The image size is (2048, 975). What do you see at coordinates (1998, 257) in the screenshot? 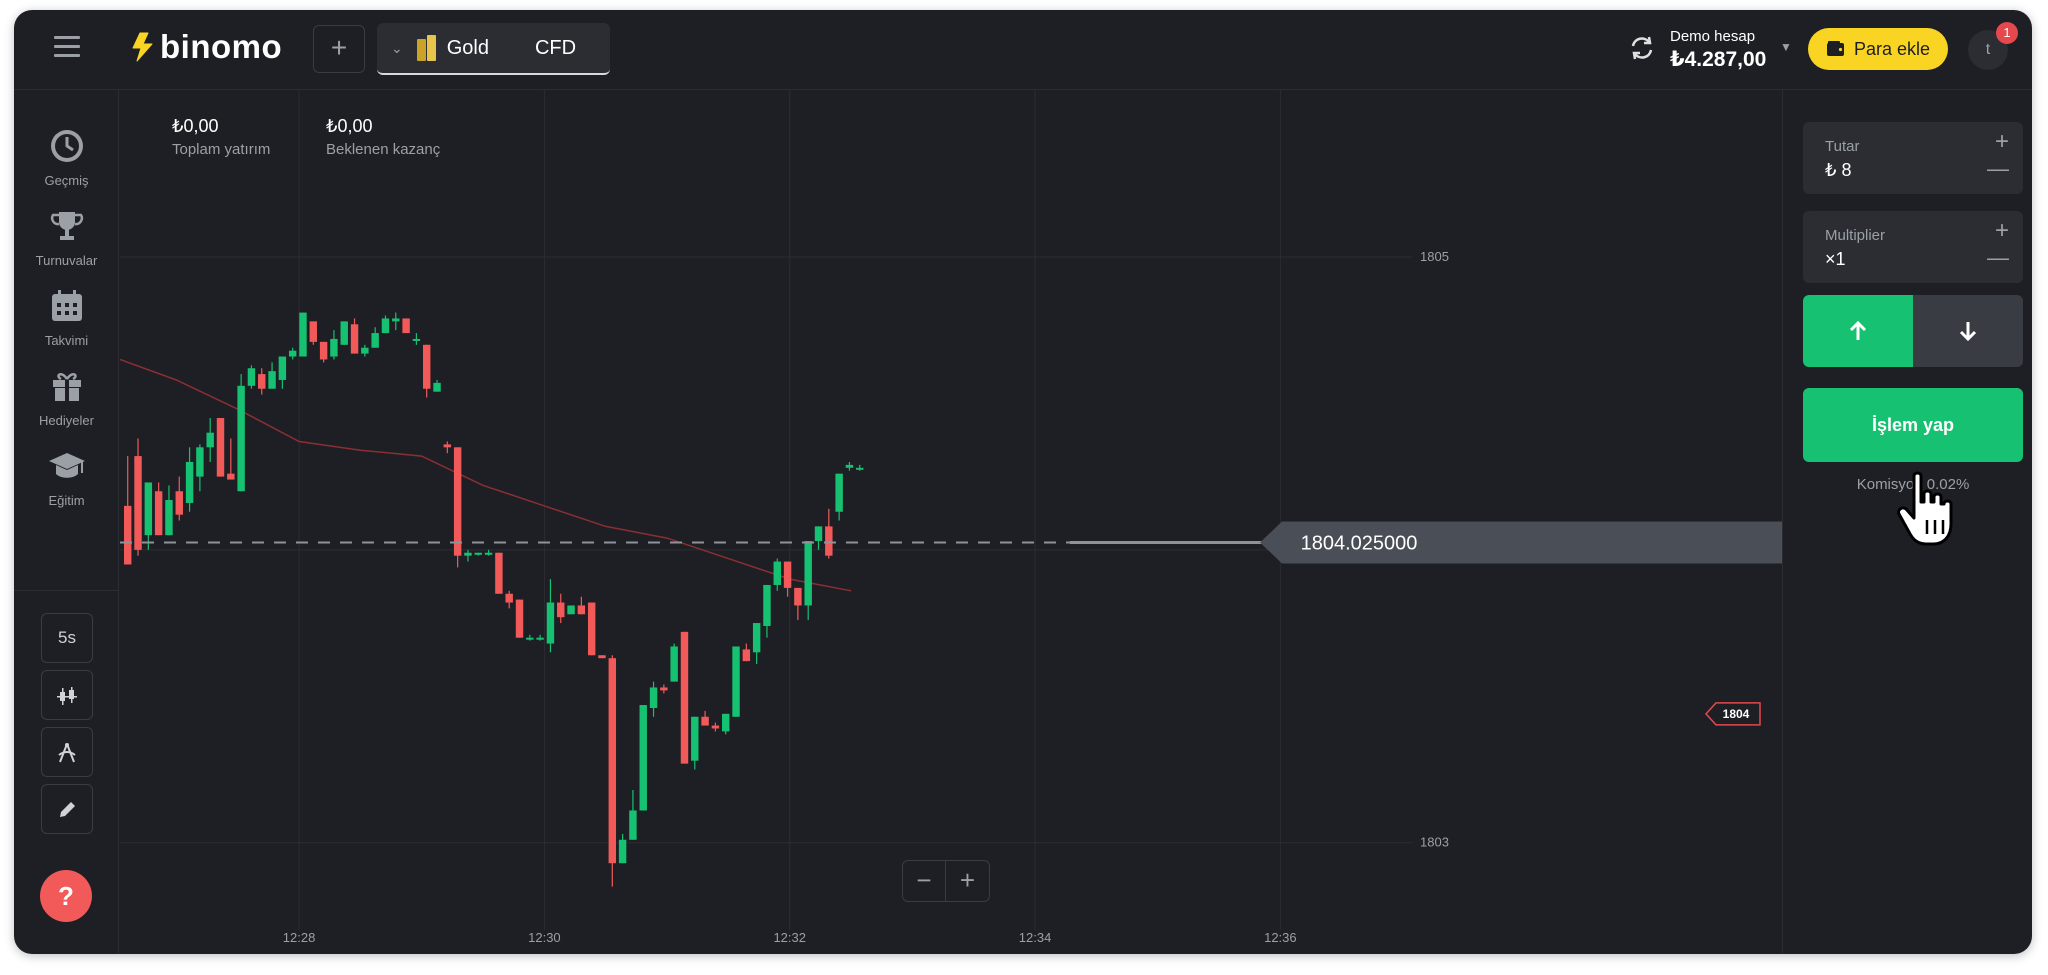
I see `multiplier-decrease-button: —` at bounding box center [1998, 257].